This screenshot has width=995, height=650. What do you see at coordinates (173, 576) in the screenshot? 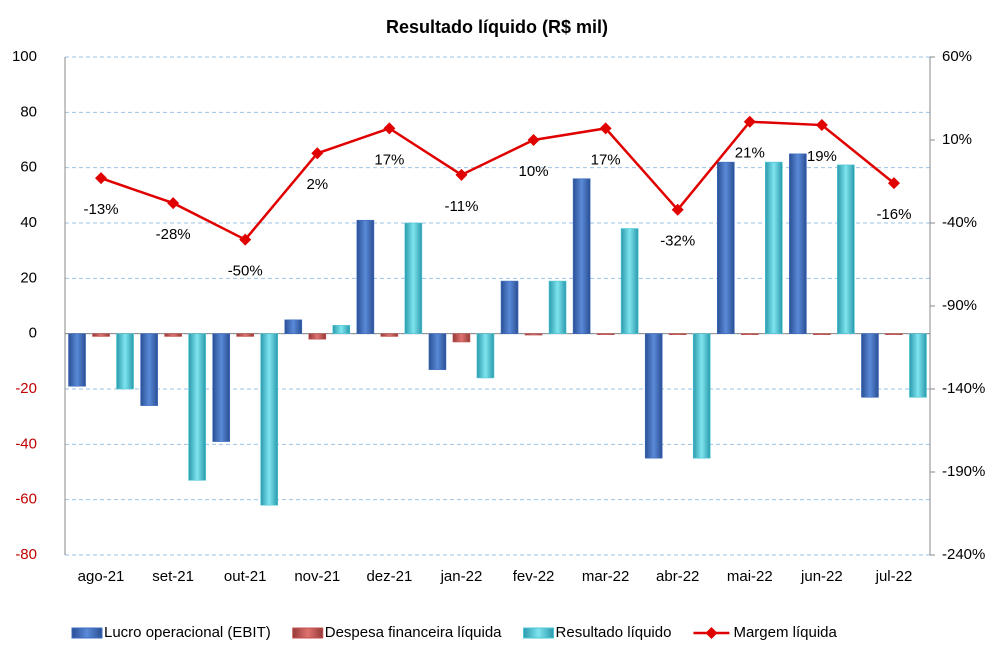
I see `x-tick-label: set-21` at bounding box center [173, 576].